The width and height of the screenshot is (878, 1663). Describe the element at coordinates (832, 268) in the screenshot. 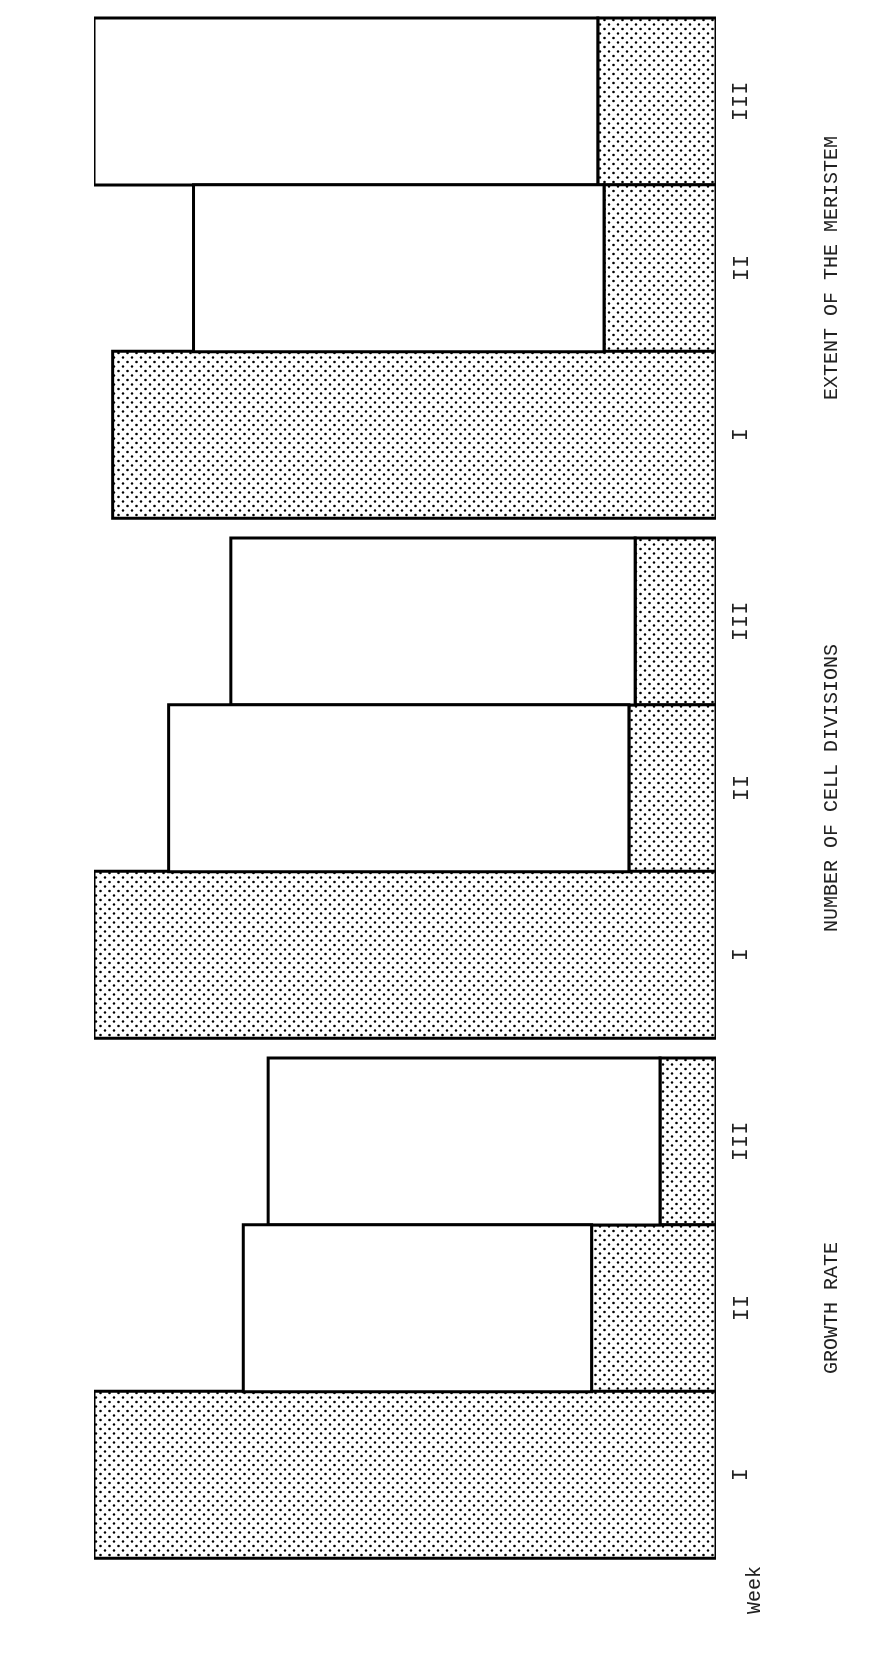

I see `y-axis-title: EXTENT OF THE MERISTEM` at that location.